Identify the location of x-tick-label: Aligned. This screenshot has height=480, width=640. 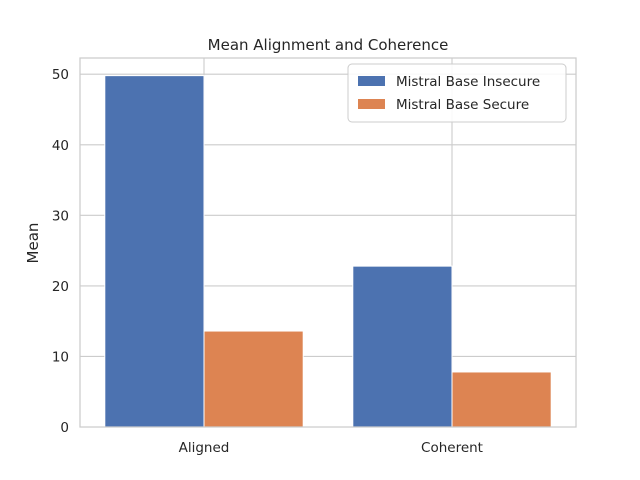
(204, 448).